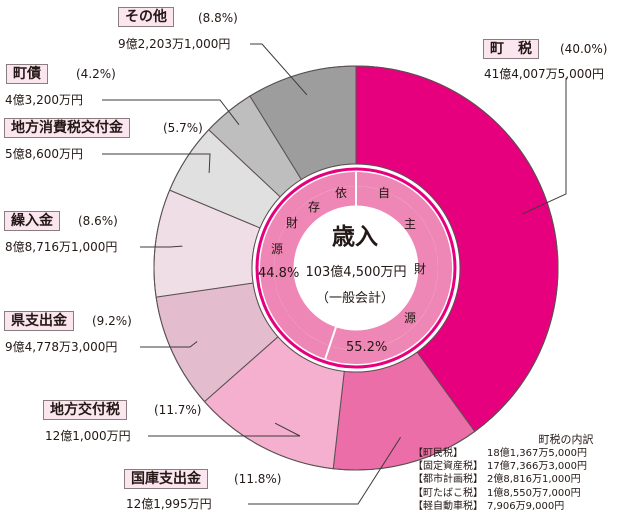 The height and width of the screenshot is (519, 639). I want to click on label-town-bonds: 町債, so click(27, 74).